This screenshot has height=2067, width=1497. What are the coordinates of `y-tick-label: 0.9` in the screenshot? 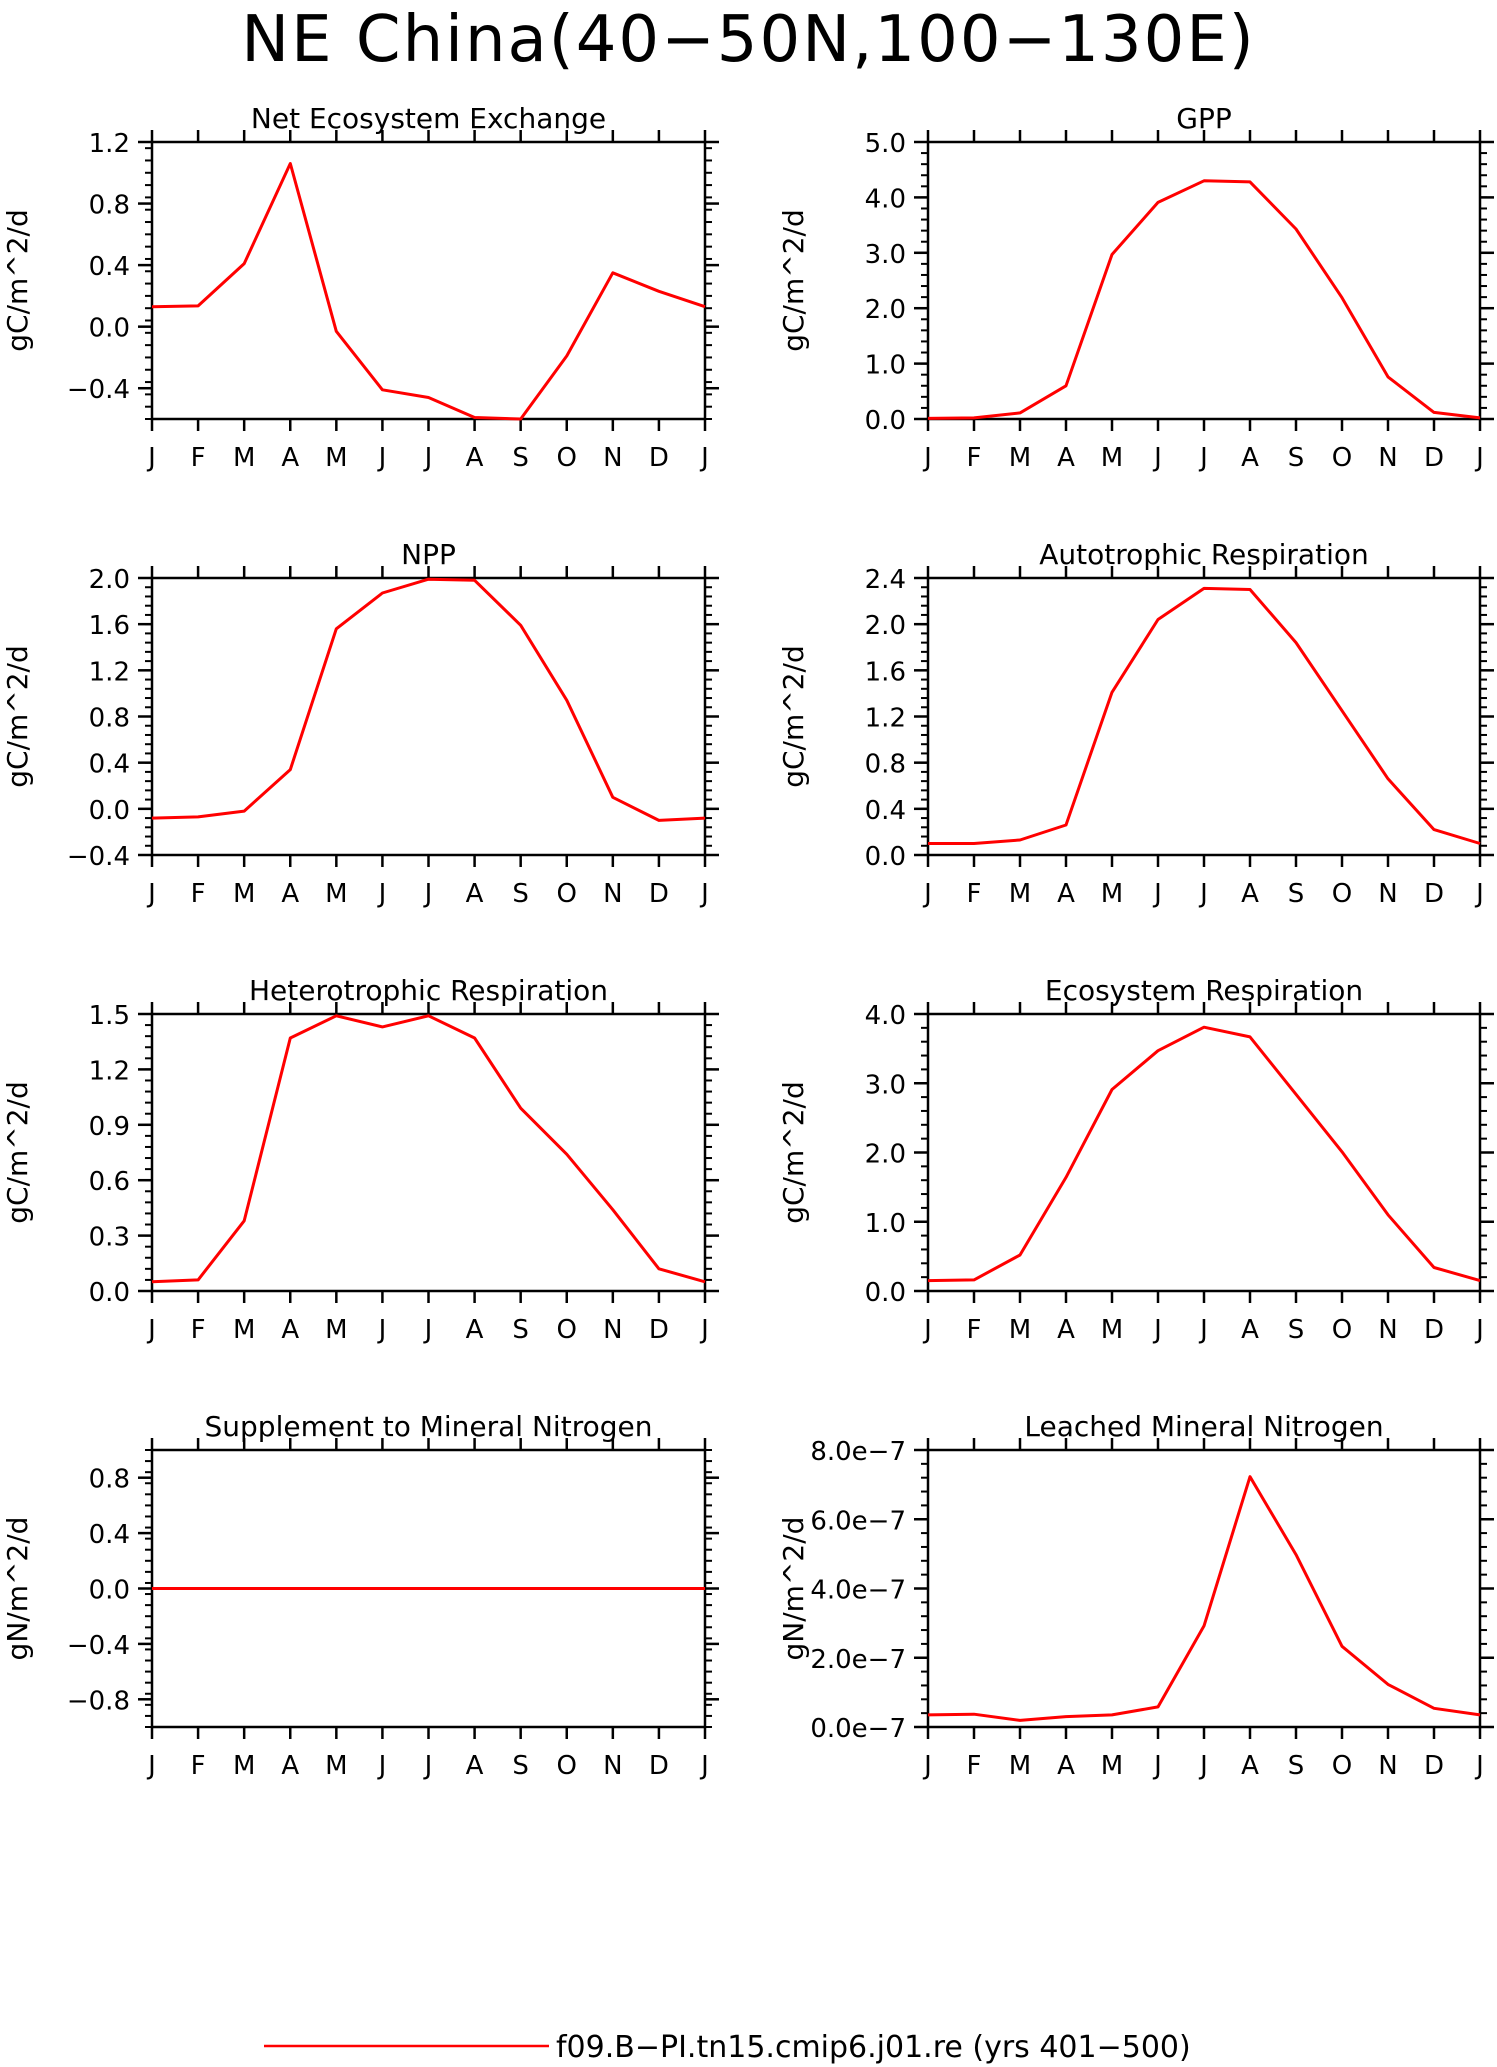 It's located at (109, 1127).